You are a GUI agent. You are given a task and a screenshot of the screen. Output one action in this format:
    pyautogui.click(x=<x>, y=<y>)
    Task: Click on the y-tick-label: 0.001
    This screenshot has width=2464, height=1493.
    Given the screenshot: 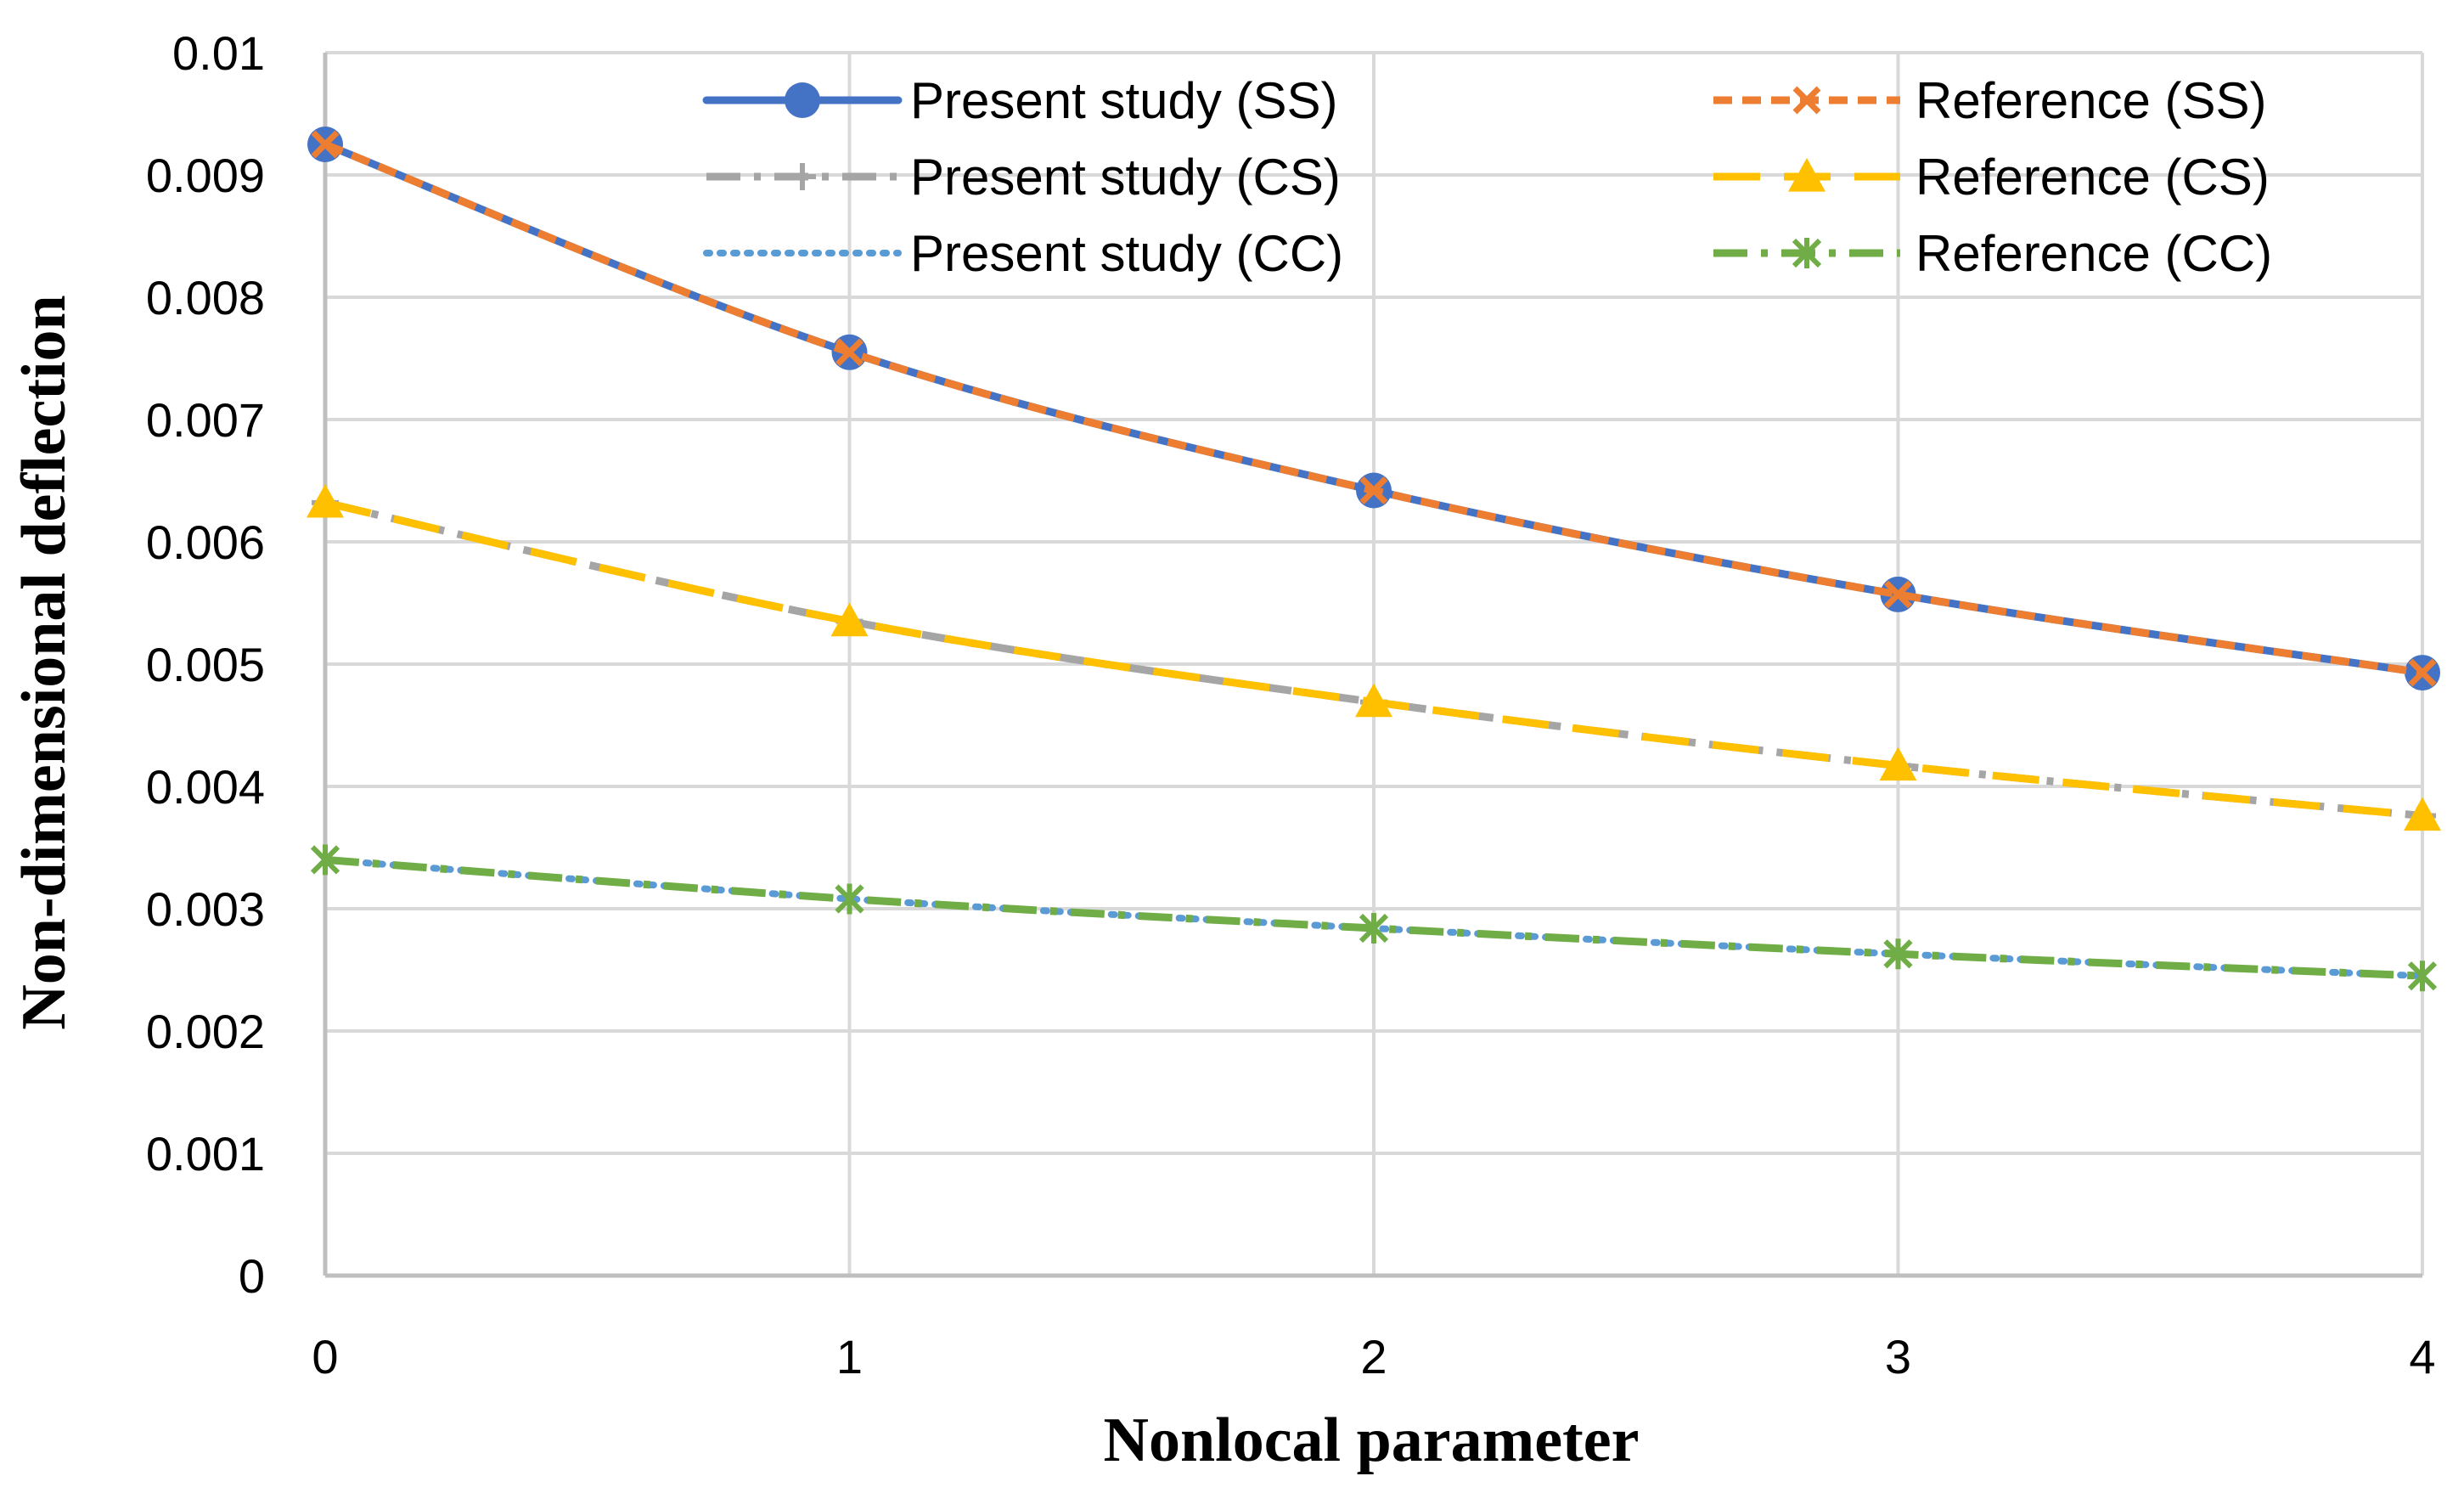 What is the action you would take?
    pyautogui.click(x=205, y=1154)
    